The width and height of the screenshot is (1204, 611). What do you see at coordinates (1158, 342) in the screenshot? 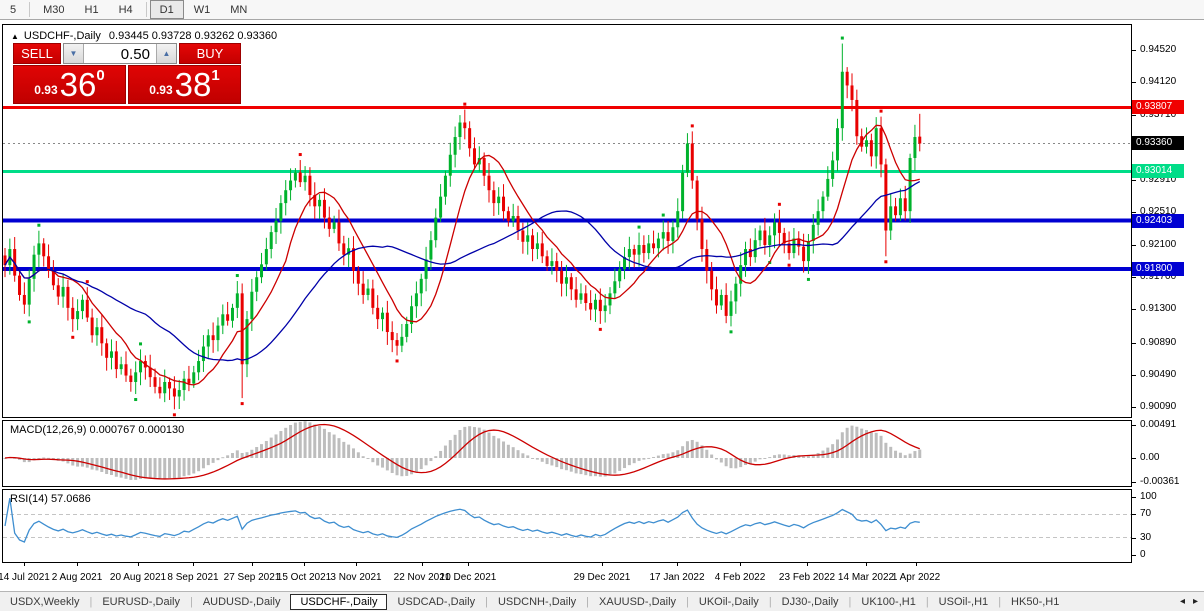
I see `price-tick-label: 0.90890` at bounding box center [1158, 342].